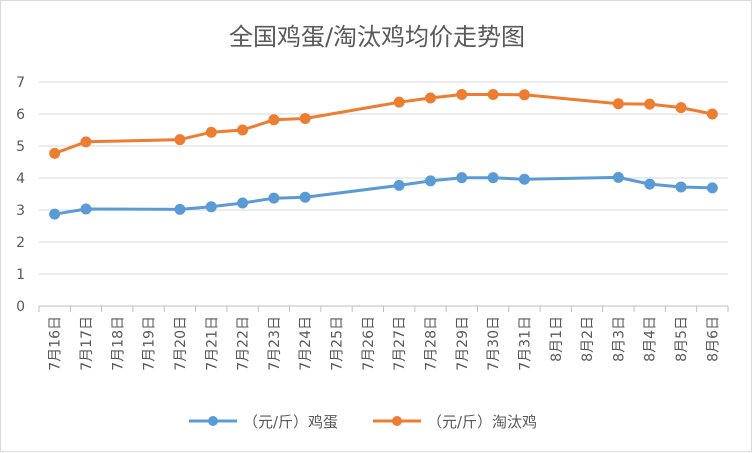 The height and width of the screenshot is (453, 752). What do you see at coordinates (212, 343) in the screenshot?
I see `x-tick-label: 7月21日` at bounding box center [212, 343].